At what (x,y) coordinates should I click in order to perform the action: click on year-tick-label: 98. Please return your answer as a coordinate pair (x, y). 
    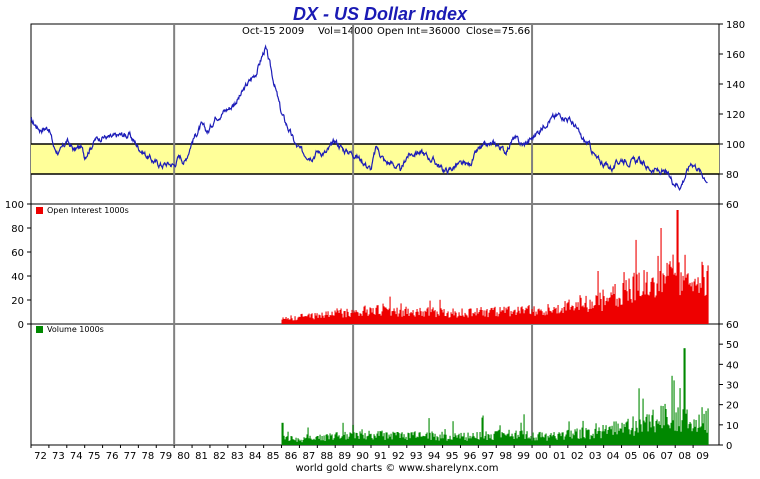
    Looking at the image, I should click on (505, 456).